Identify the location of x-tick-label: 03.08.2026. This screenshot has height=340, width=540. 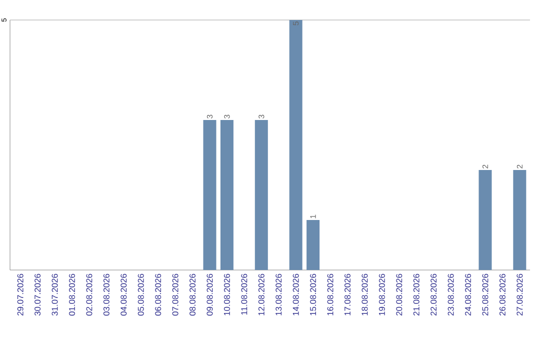
(106, 295).